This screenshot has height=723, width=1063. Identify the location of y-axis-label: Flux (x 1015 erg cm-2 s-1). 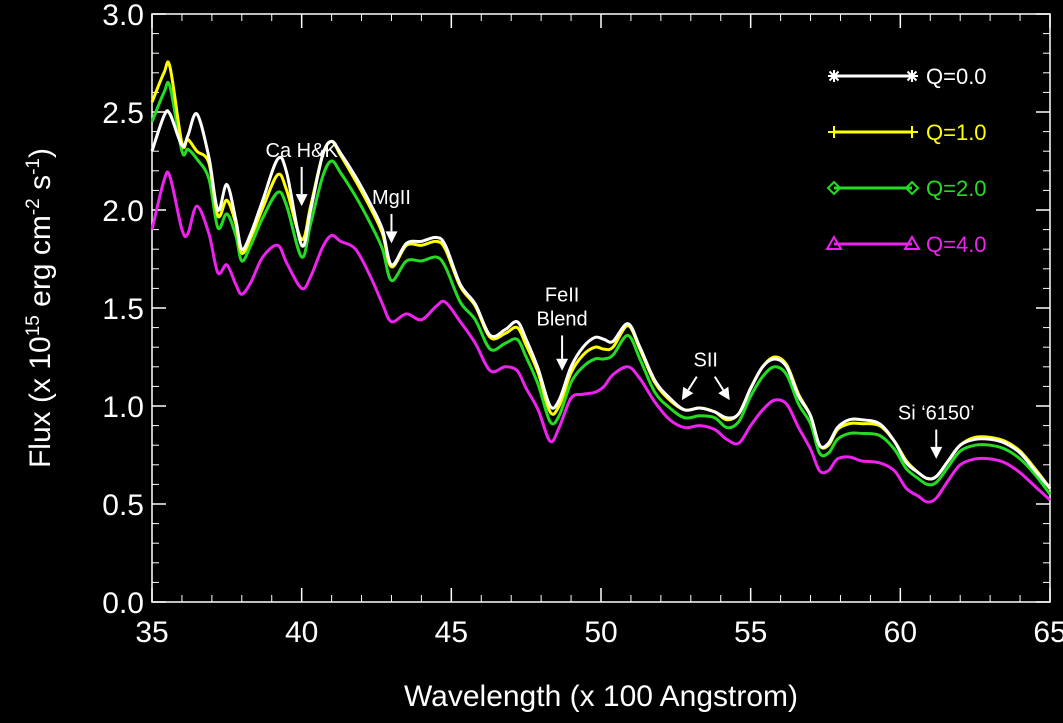
(40, 308).